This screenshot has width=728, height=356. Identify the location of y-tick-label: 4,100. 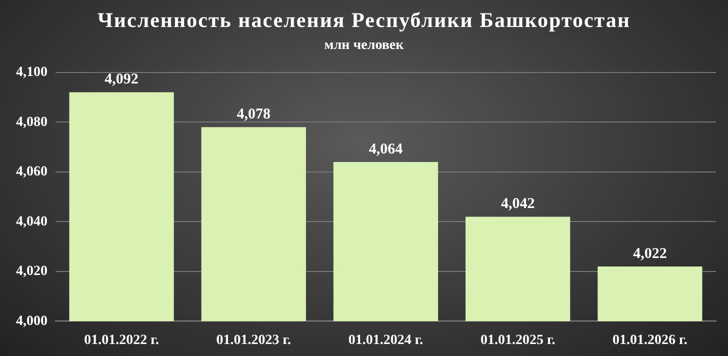
(32, 72).